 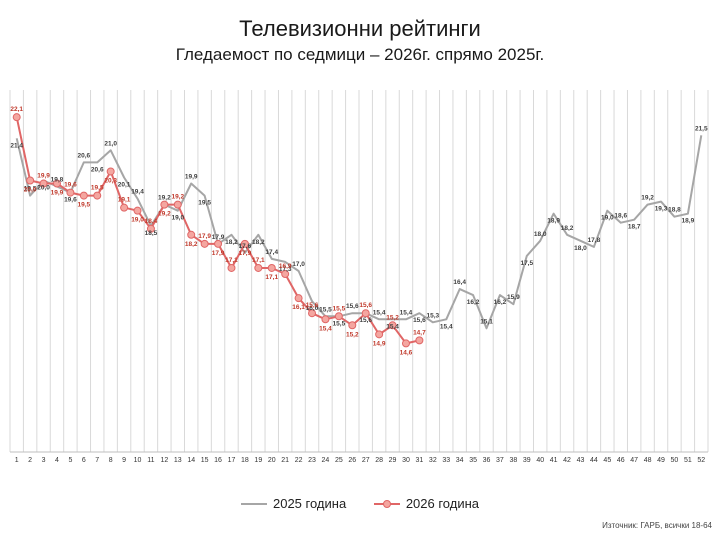 I want to click on data-label-2025: 21,4, so click(x=16, y=145).